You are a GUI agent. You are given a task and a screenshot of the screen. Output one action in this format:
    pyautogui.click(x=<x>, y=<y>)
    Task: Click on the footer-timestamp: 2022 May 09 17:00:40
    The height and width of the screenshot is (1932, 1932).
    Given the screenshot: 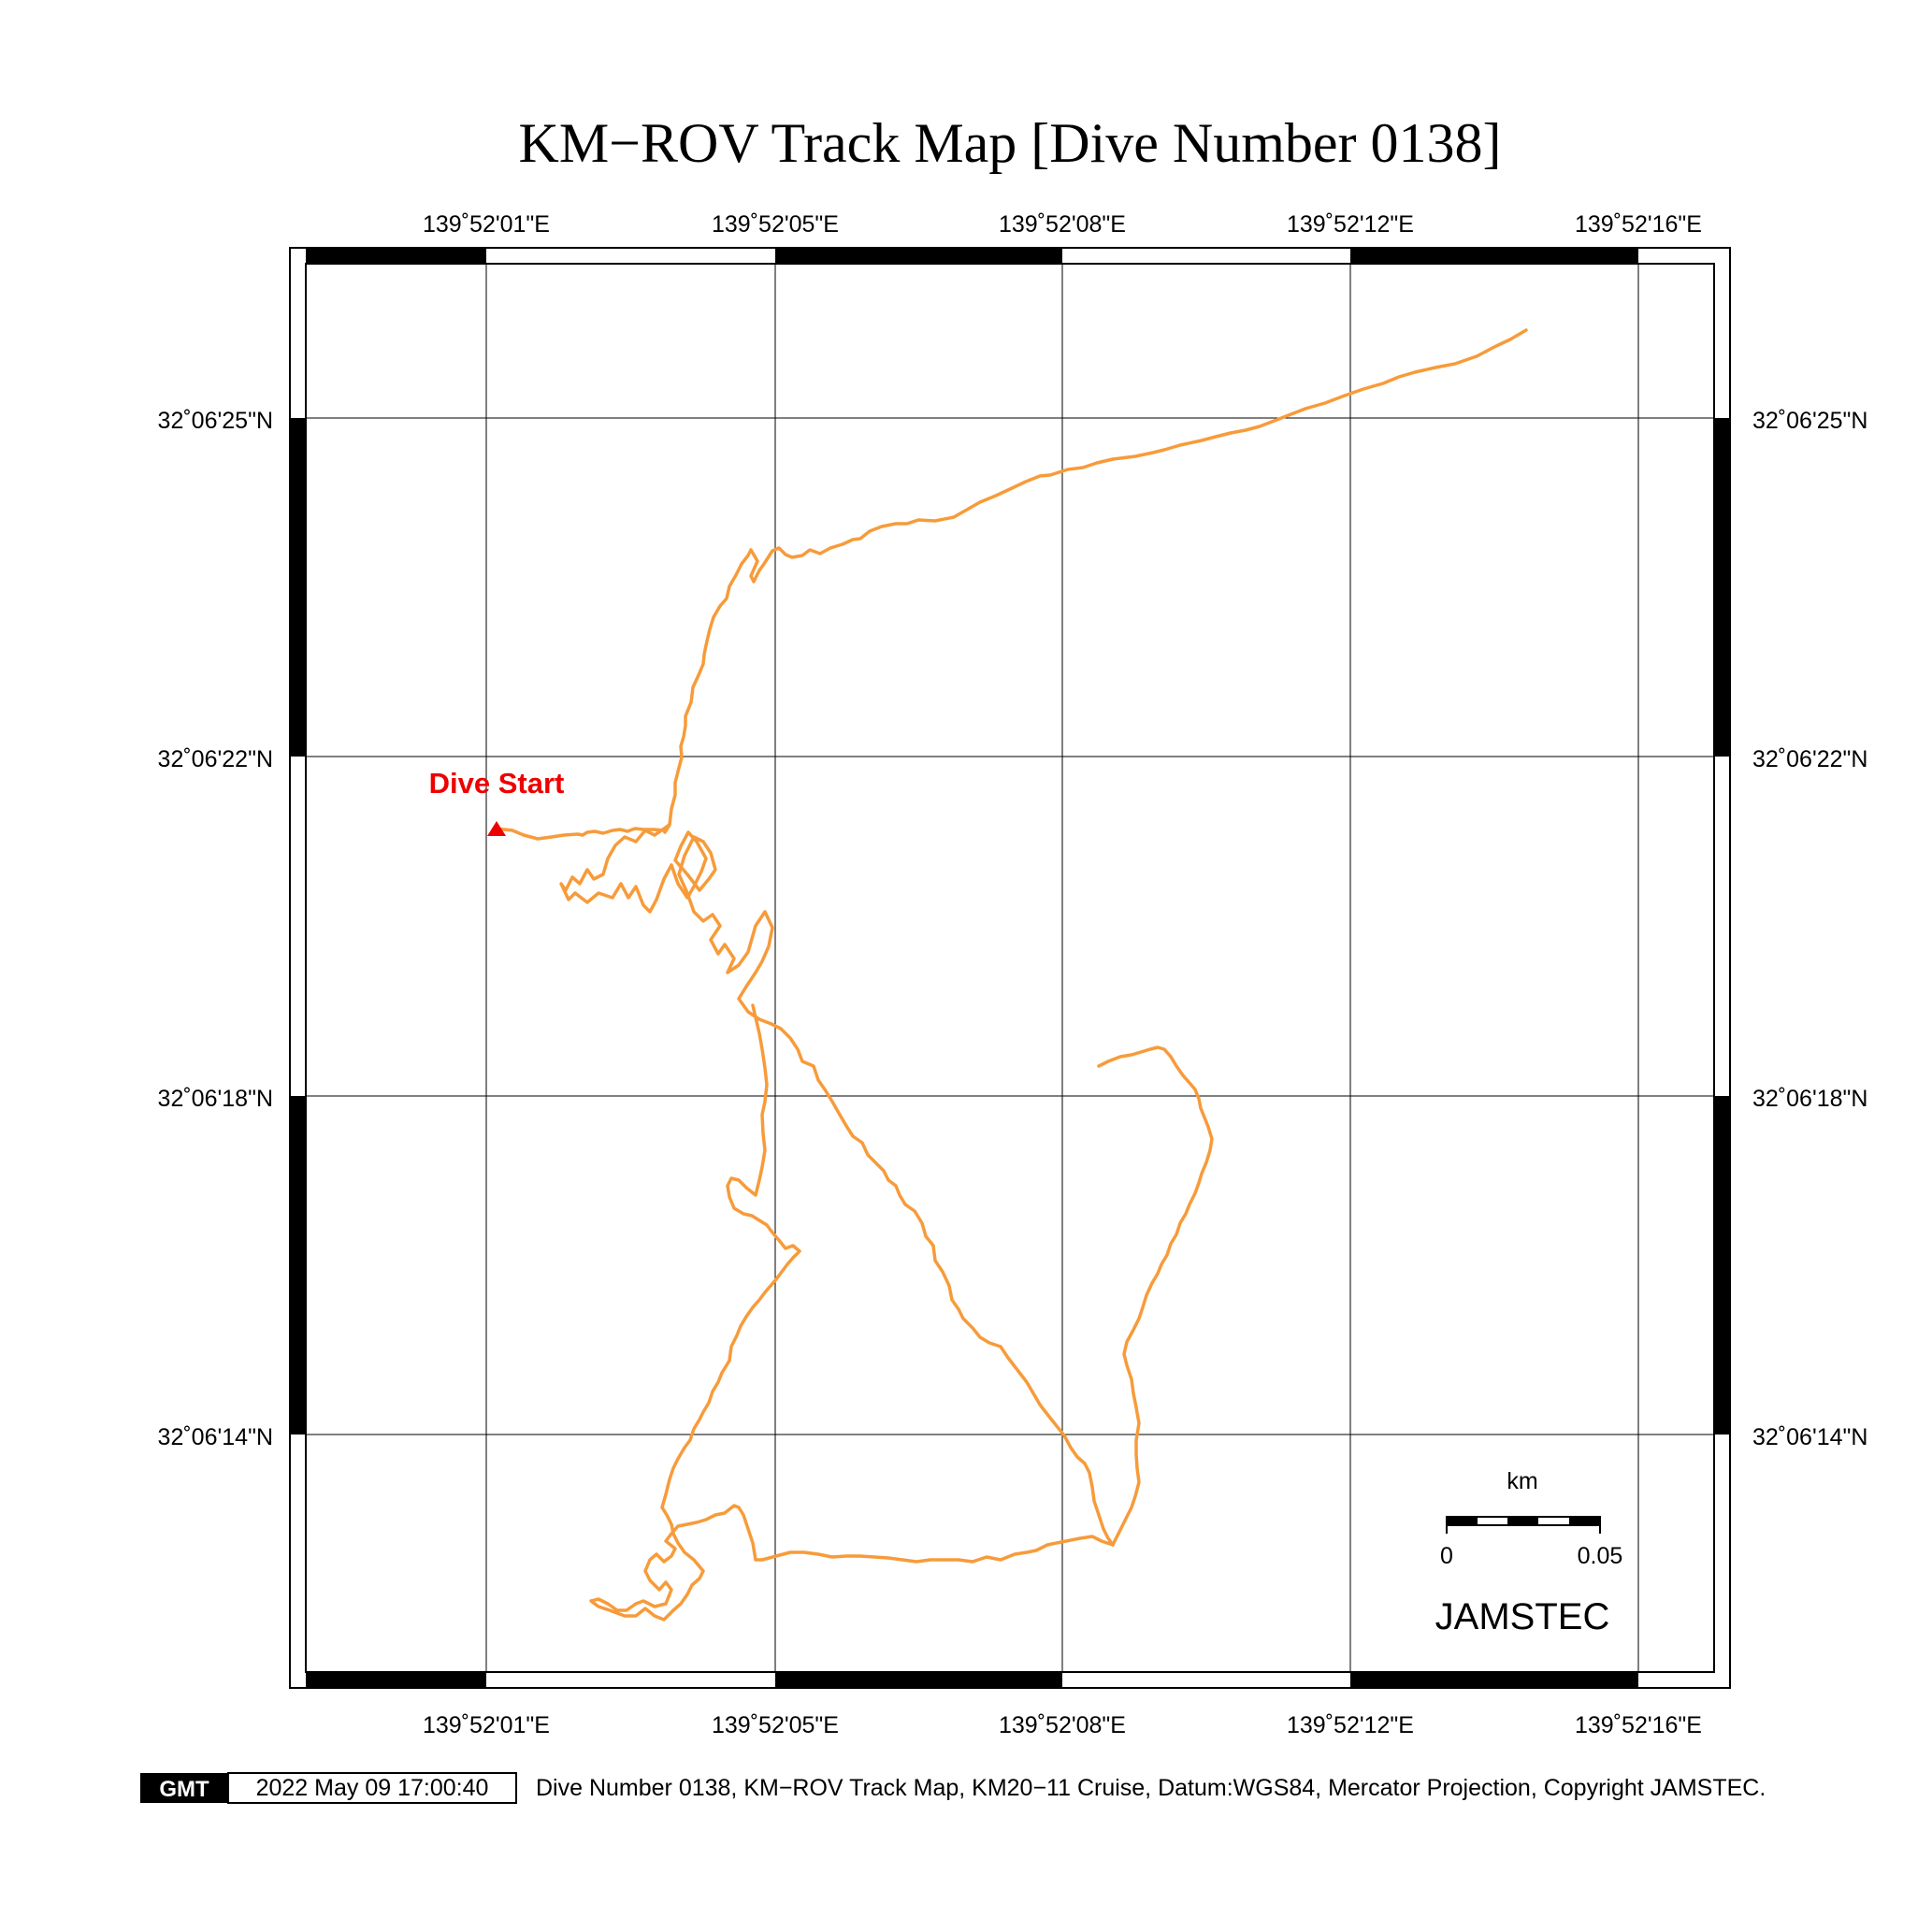 What is the action you would take?
    pyautogui.click(x=372, y=1788)
    